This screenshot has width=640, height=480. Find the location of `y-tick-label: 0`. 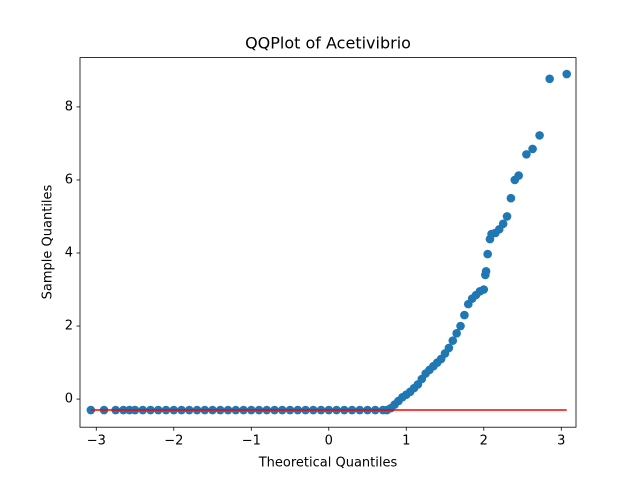

y-tick-label: 0 is located at coordinates (69, 399).